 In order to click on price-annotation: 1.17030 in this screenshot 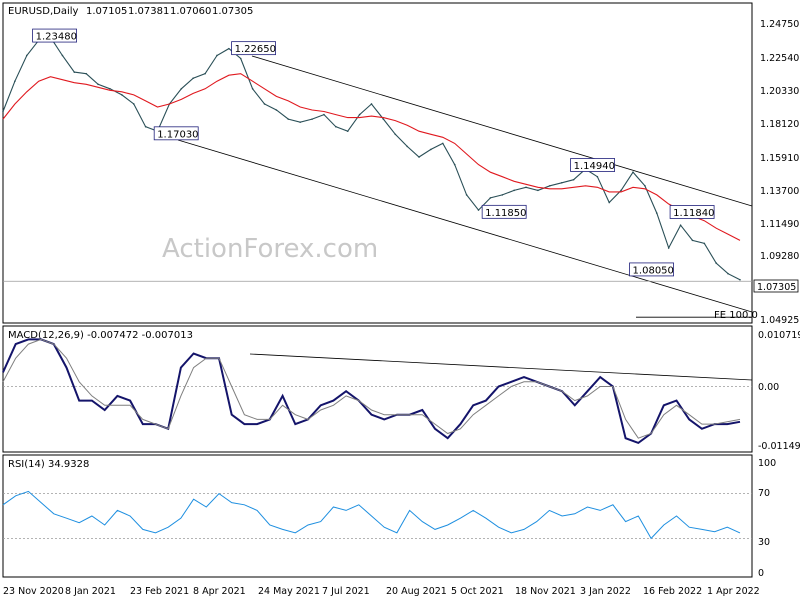, I will do `click(176, 133)`.